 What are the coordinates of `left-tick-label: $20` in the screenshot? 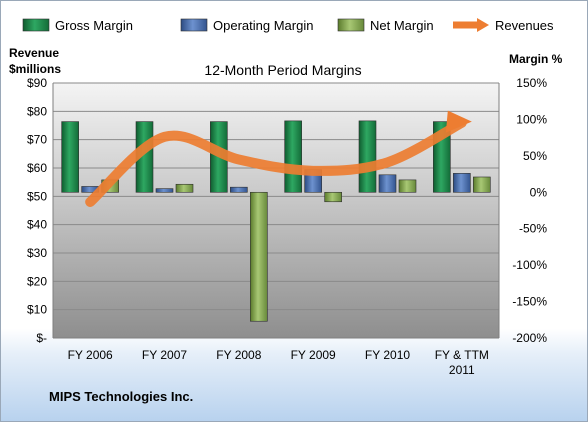 It's located at (37, 281).